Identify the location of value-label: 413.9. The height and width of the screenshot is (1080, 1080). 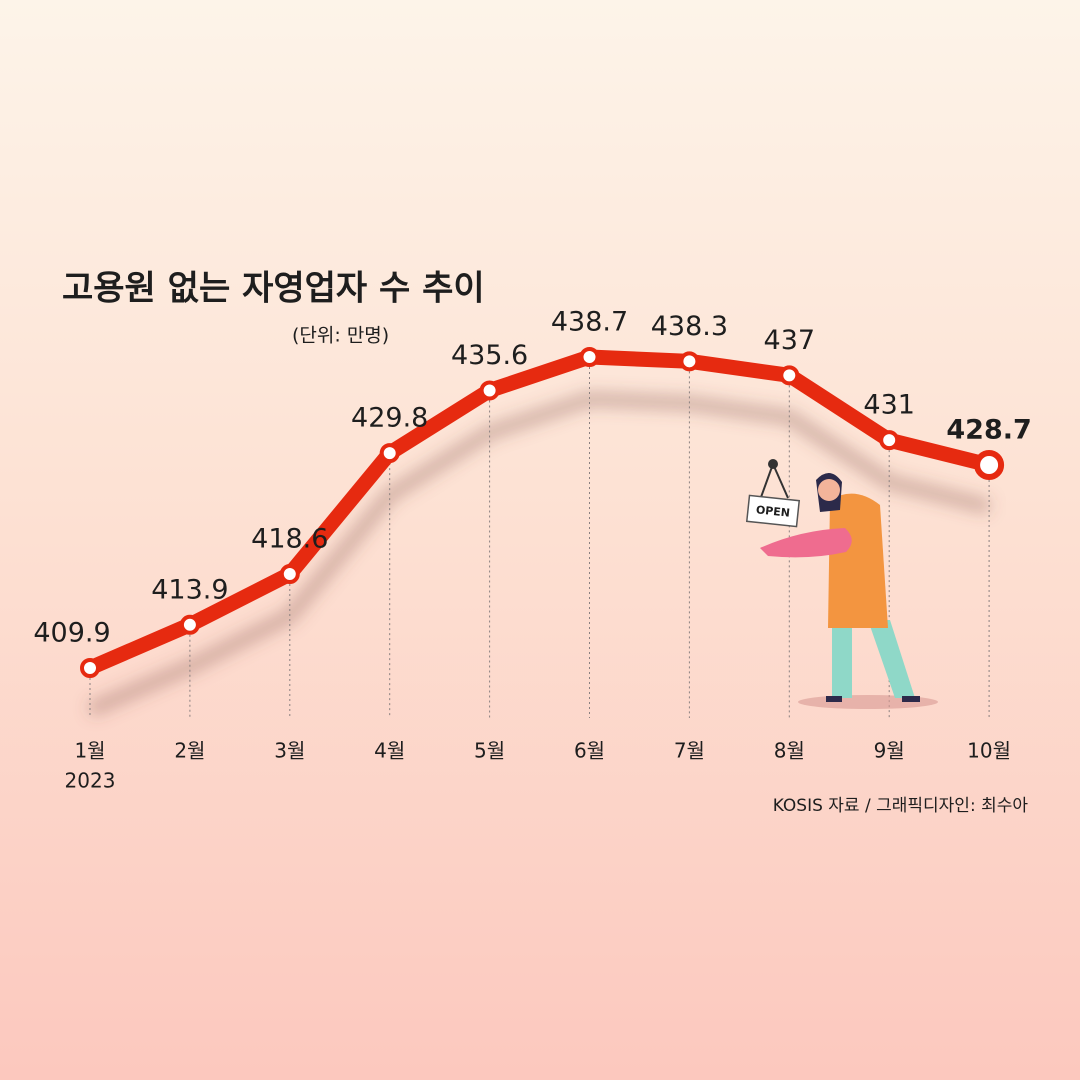
(189, 589).